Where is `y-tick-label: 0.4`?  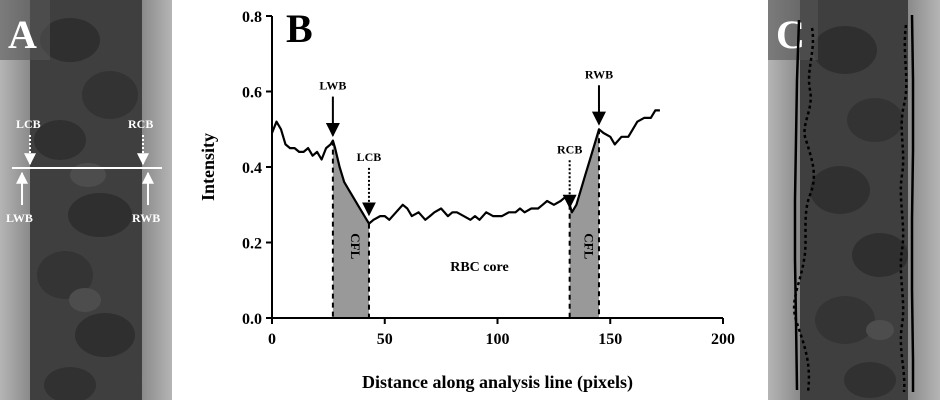 y-tick-label: 0.4 is located at coordinates (252, 168).